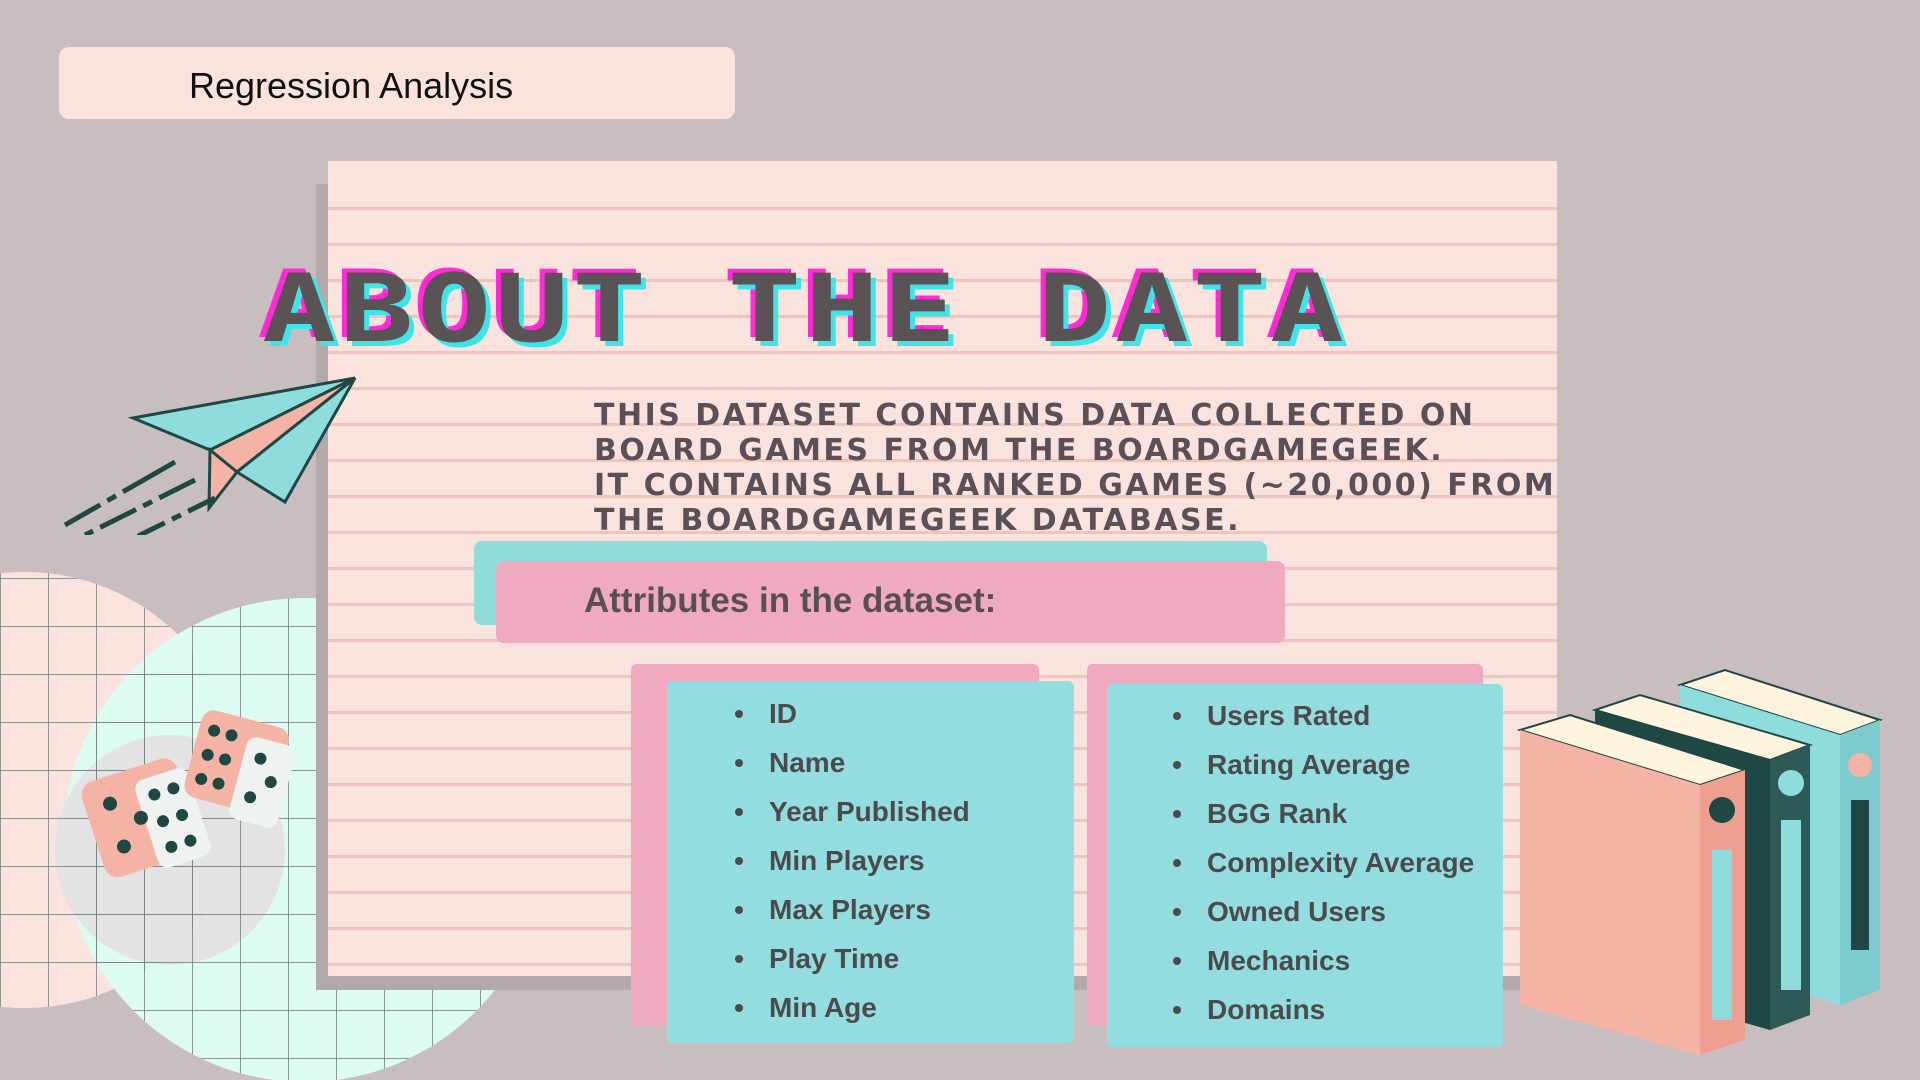 The image size is (1920, 1080). What do you see at coordinates (1320, 911) in the screenshot?
I see `list-item: Owned Users` at bounding box center [1320, 911].